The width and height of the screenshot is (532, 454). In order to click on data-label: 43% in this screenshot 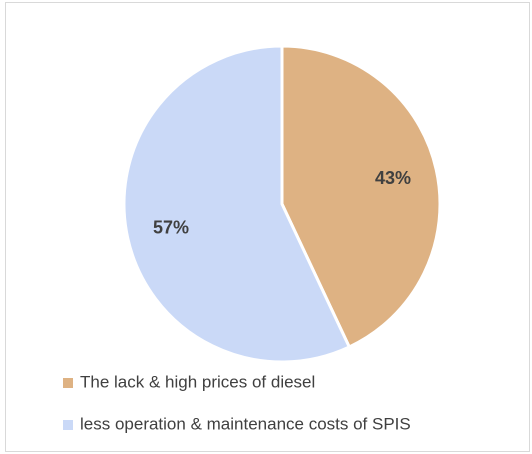, I will do `click(393, 178)`.